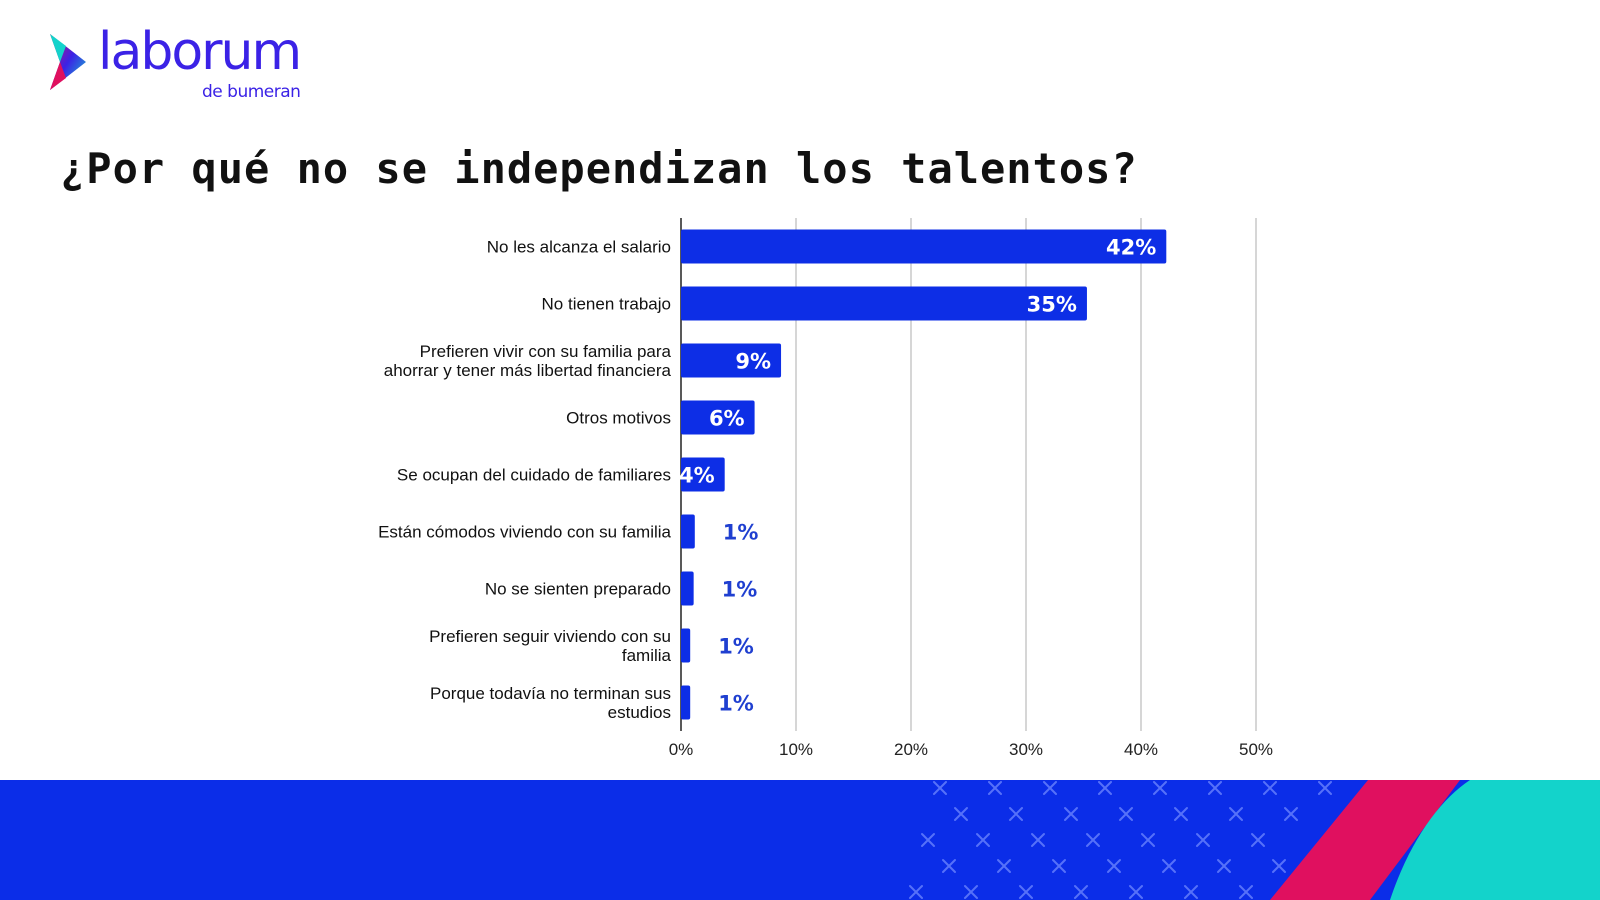 The image size is (1600, 900). What do you see at coordinates (911, 749) in the screenshot?
I see `x-tick-label: 20%` at bounding box center [911, 749].